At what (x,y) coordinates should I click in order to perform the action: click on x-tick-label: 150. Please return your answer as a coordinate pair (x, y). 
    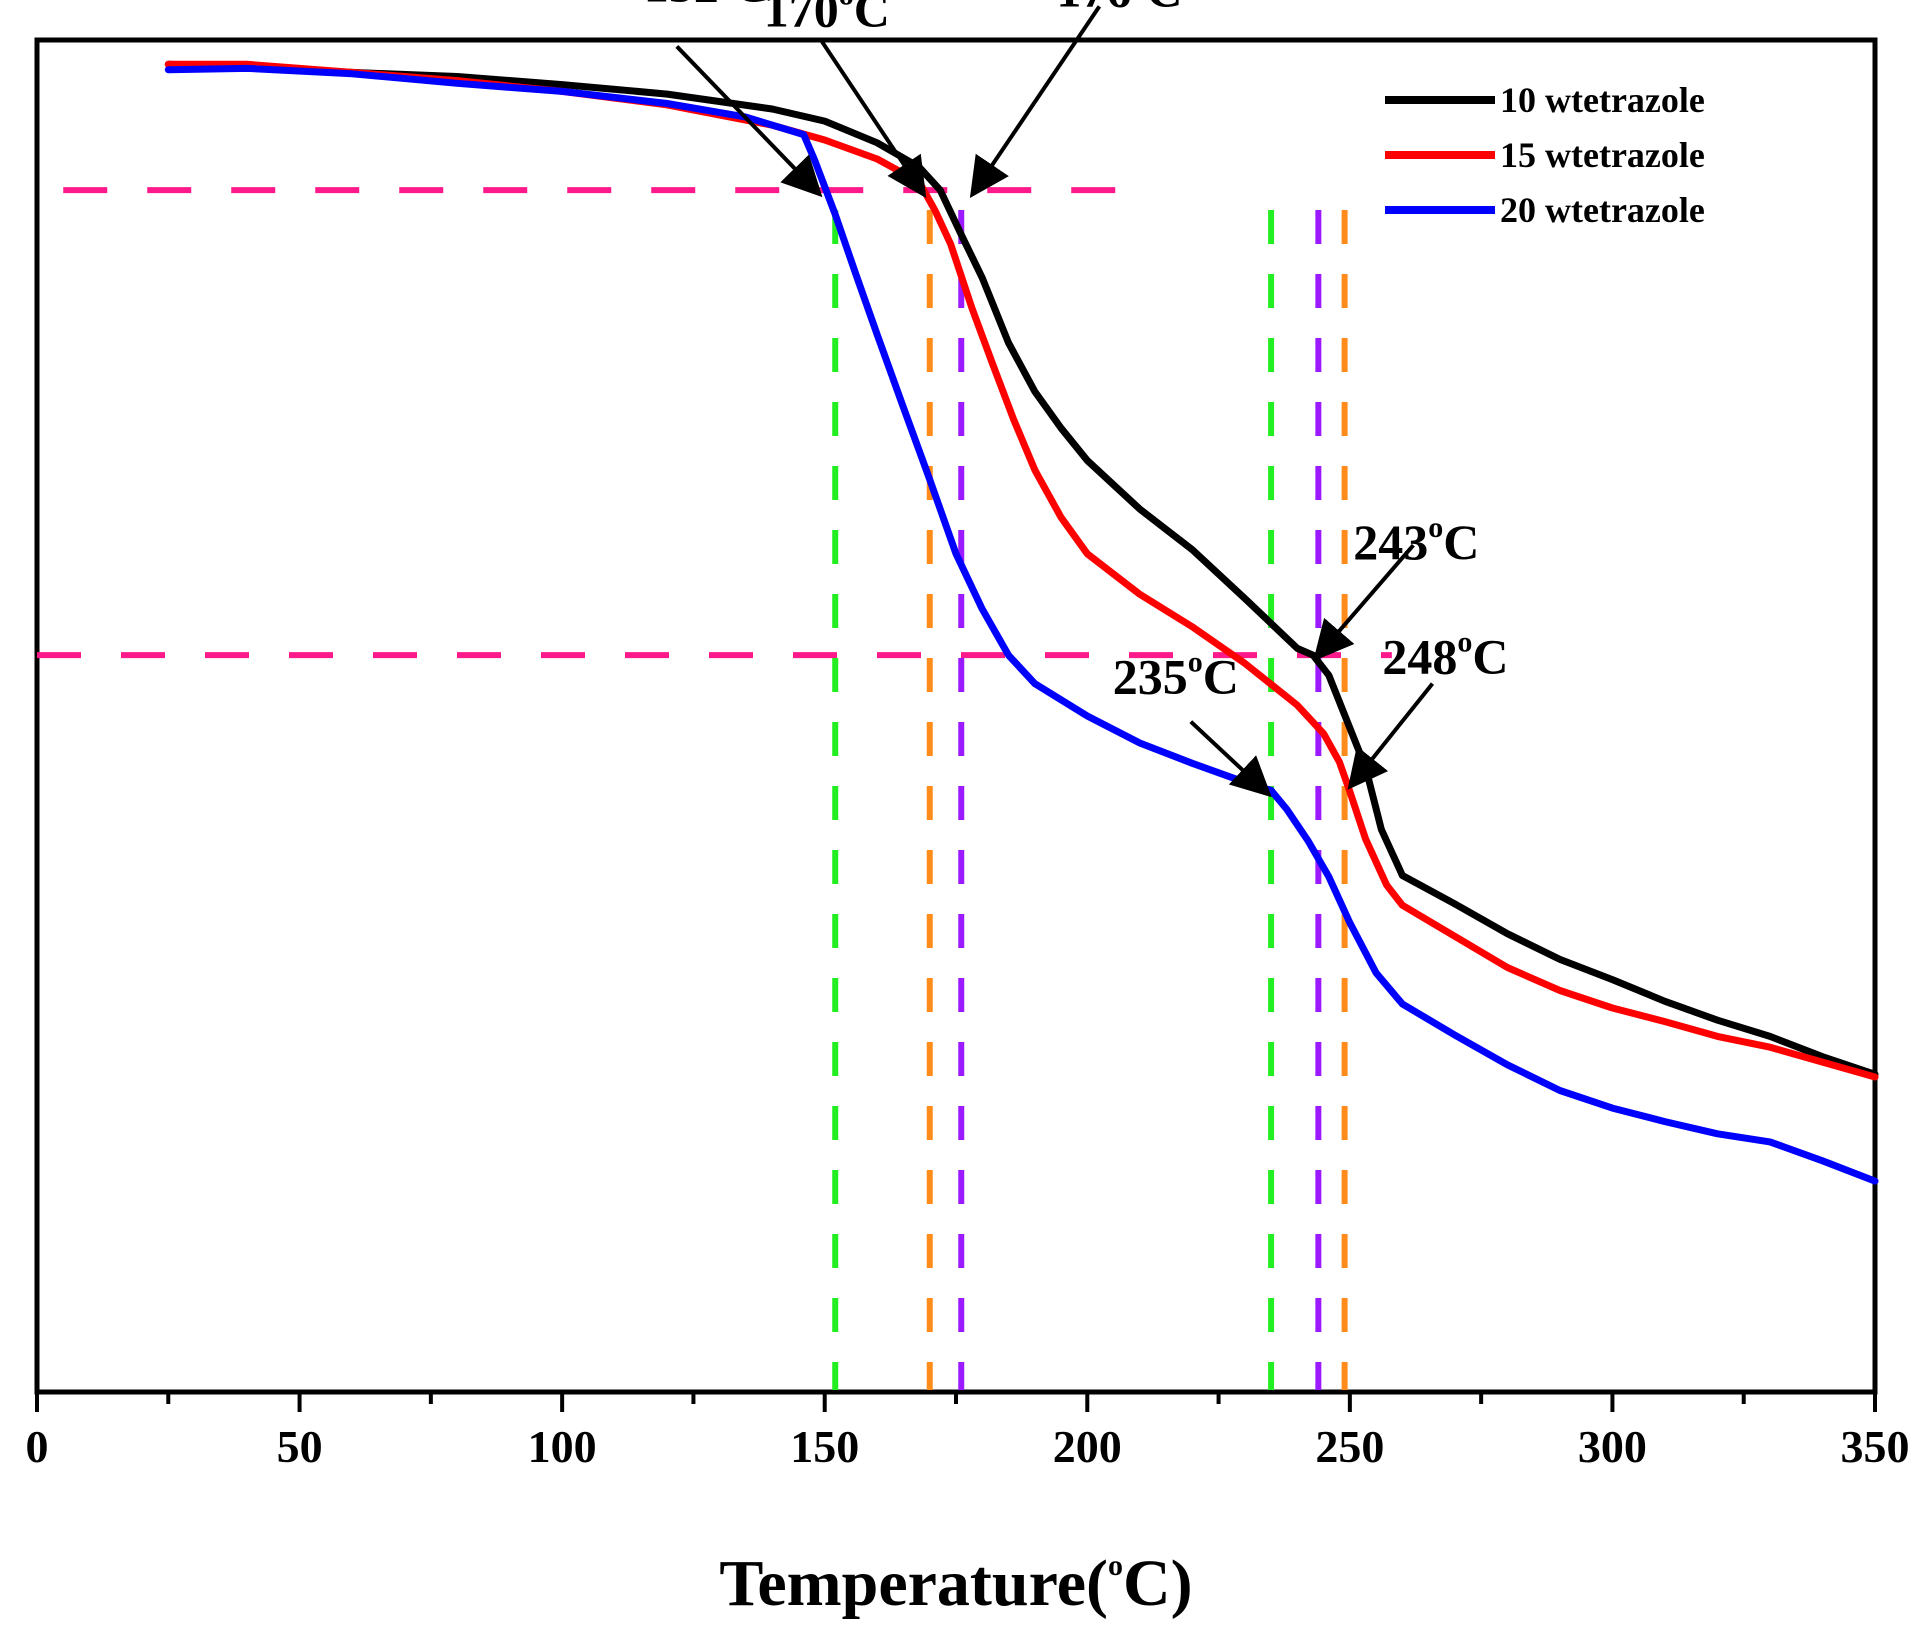
    Looking at the image, I should click on (824, 1446).